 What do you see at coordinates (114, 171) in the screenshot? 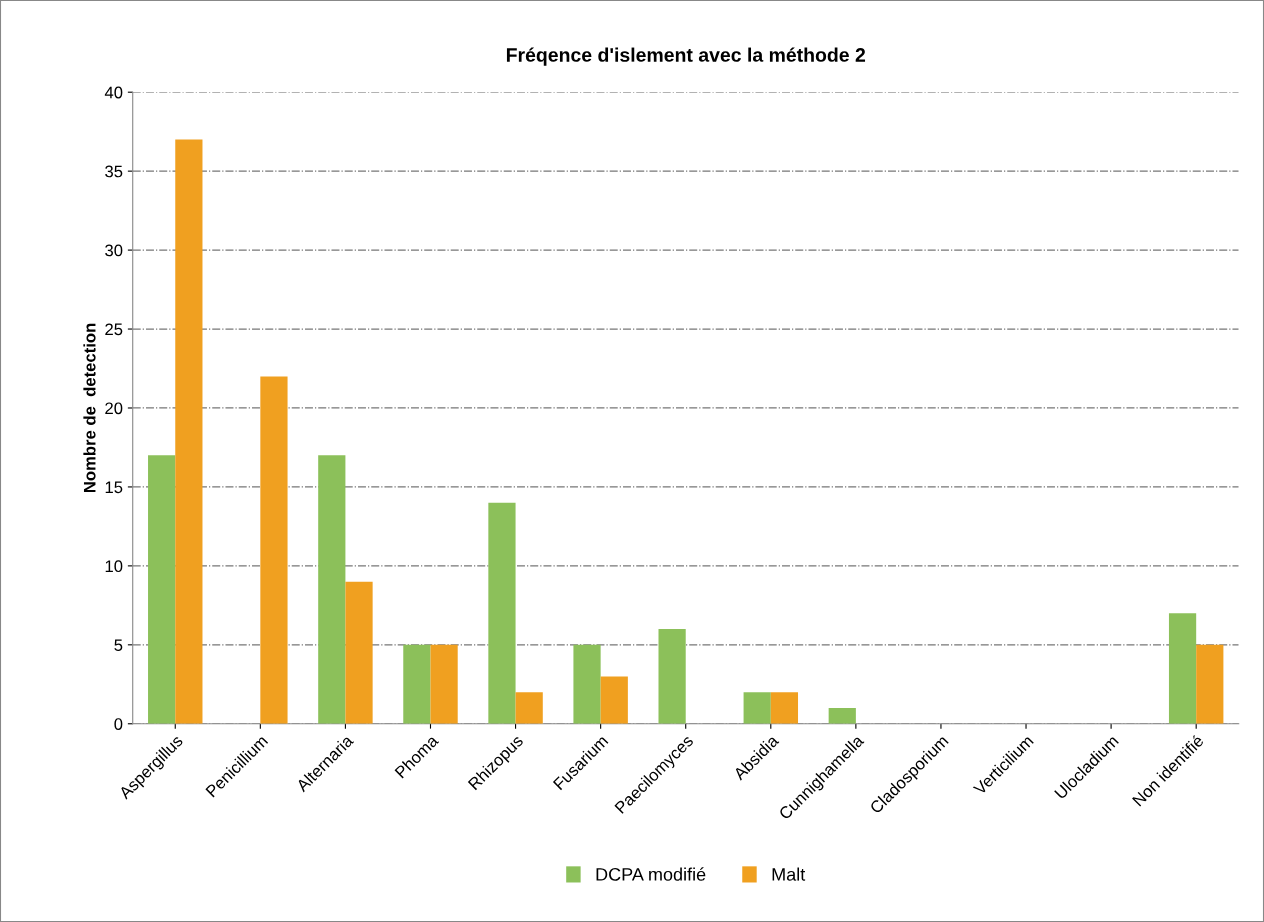
I see `y-tick-label: 35` at bounding box center [114, 171].